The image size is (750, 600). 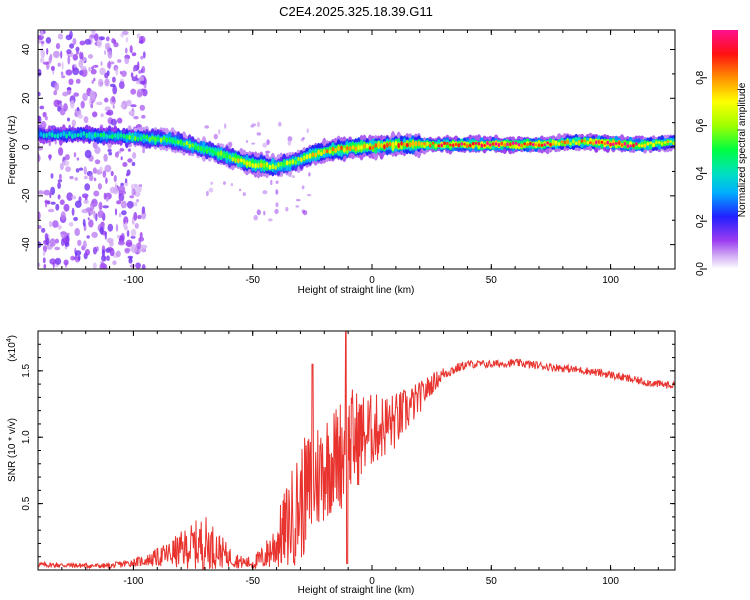 I want to click on multiplier-exponent: 4, so click(x=9, y=340).